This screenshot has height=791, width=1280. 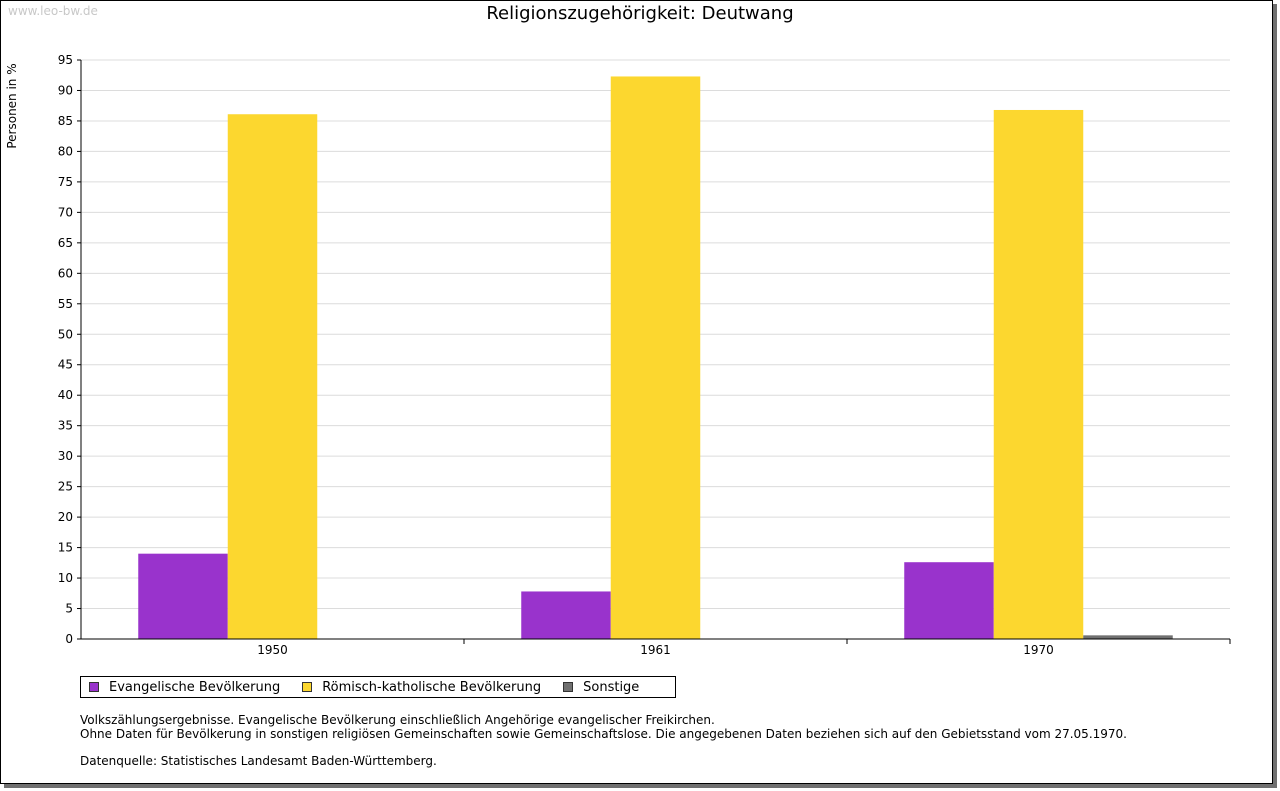 What do you see at coordinates (65, 334) in the screenshot?
I see `y-tick-label: 50` at bounding box center [65, 334].